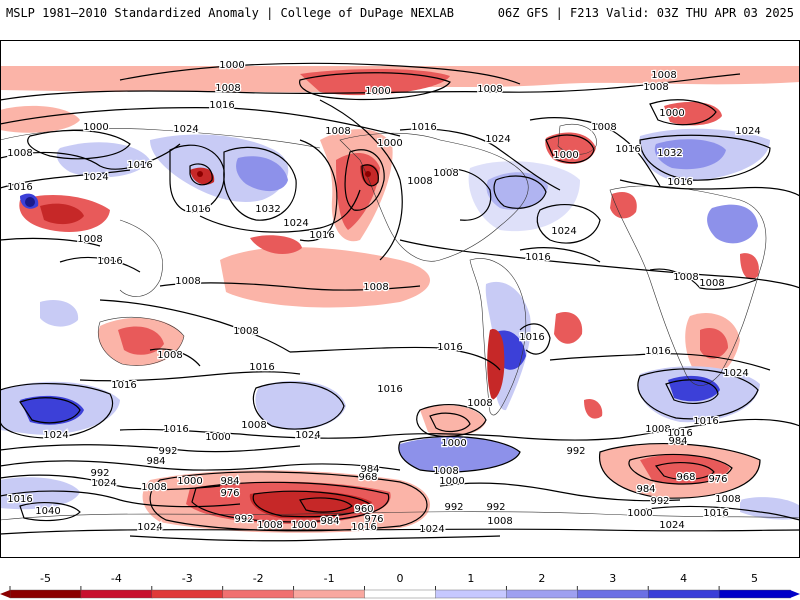 This screenshot has height=600, width=800. What do you see at coordinates (116, 578) in the screenshot?
I see `colorbar-tick-label: -4` at bounding box center [116, 578].